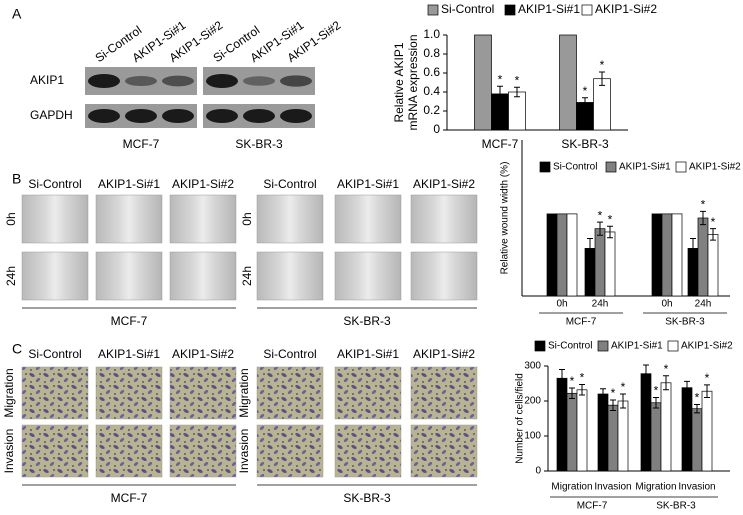 The width and height of the screenshot is (743, 515). Describe the element at coordinates (707, 346) in the screenshot. I see `legend-label: AKIP1-Si#2` at that location.